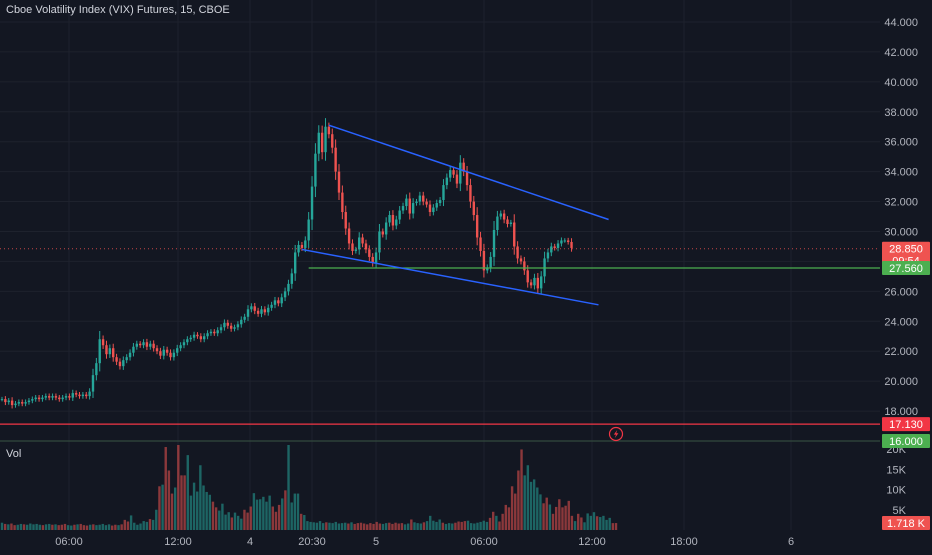 Image resolution: width=932 pixels, height=555 pixels. Describe the element at coordinates (616, 434) in the screenshot. I see `lightning-bolt-icon` at that location.